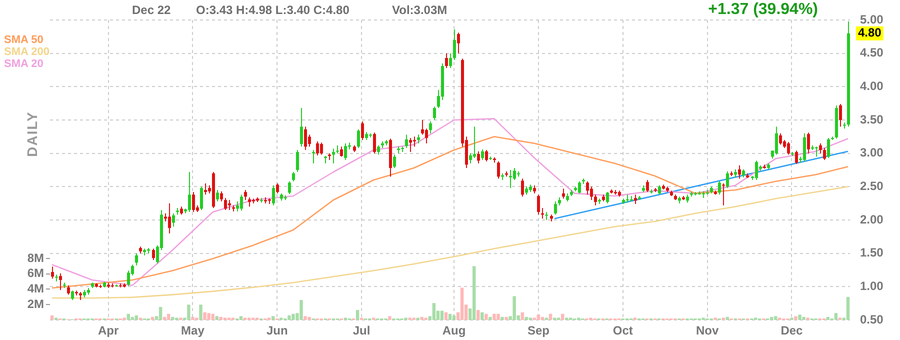  I want to click on text: DAILY, so click(32, 134).